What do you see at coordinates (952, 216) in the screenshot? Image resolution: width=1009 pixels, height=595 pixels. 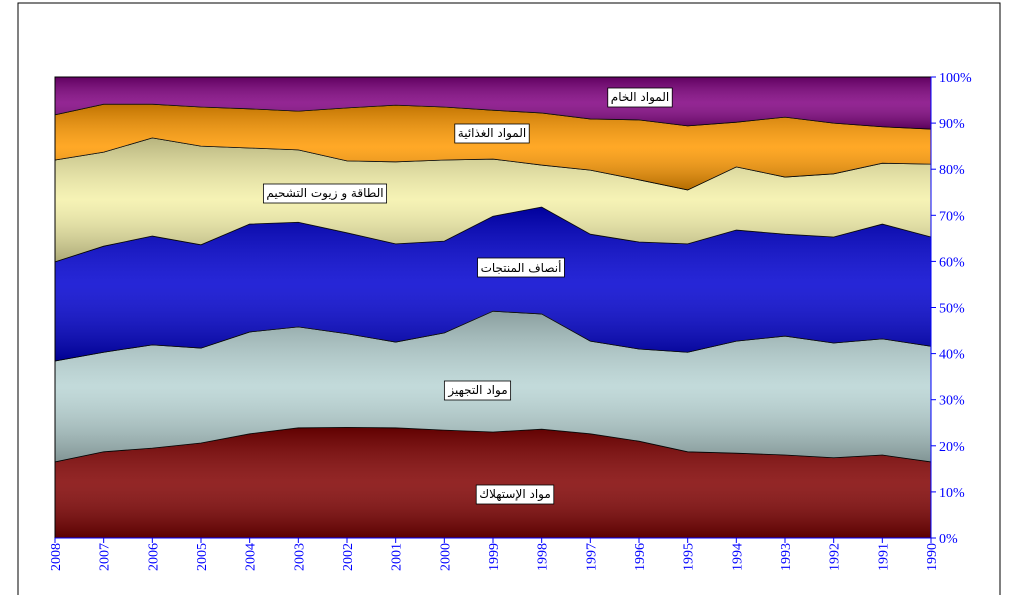 I see `y-tick-label: 70%` at bounding box center [952, 216].